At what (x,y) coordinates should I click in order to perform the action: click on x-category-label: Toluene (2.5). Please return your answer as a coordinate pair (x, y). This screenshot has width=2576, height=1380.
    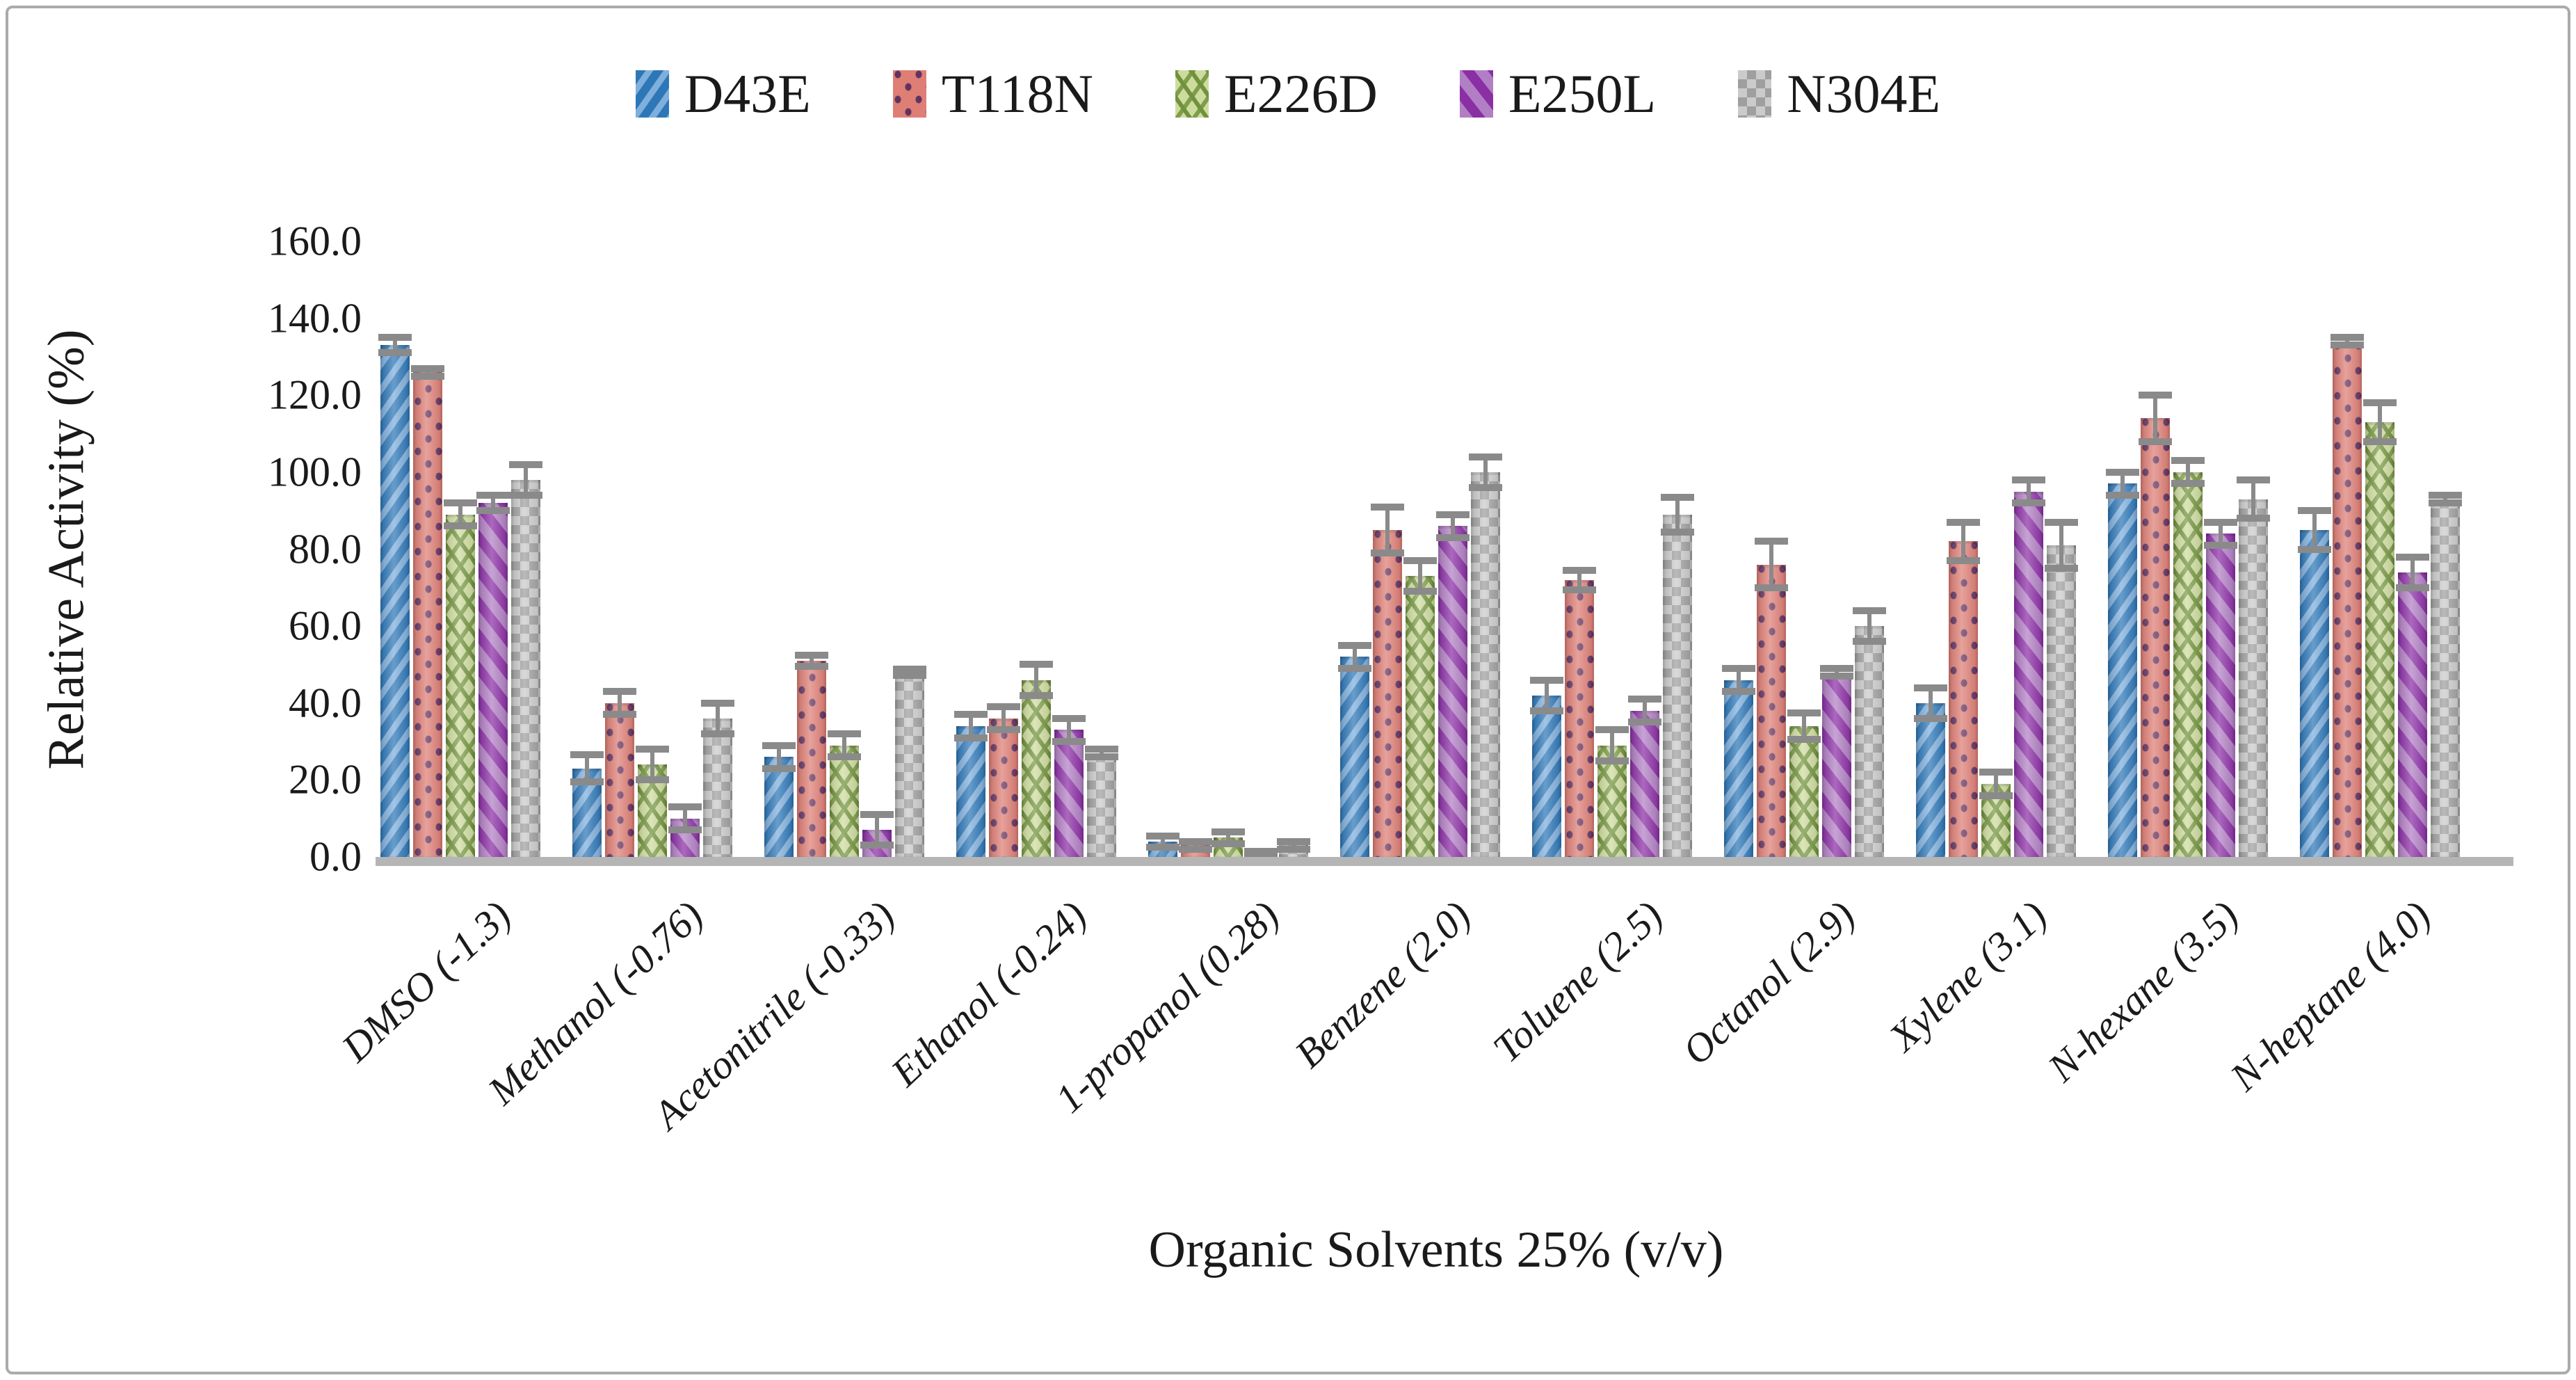
    Looking at the image, I should click on (1578, 981).